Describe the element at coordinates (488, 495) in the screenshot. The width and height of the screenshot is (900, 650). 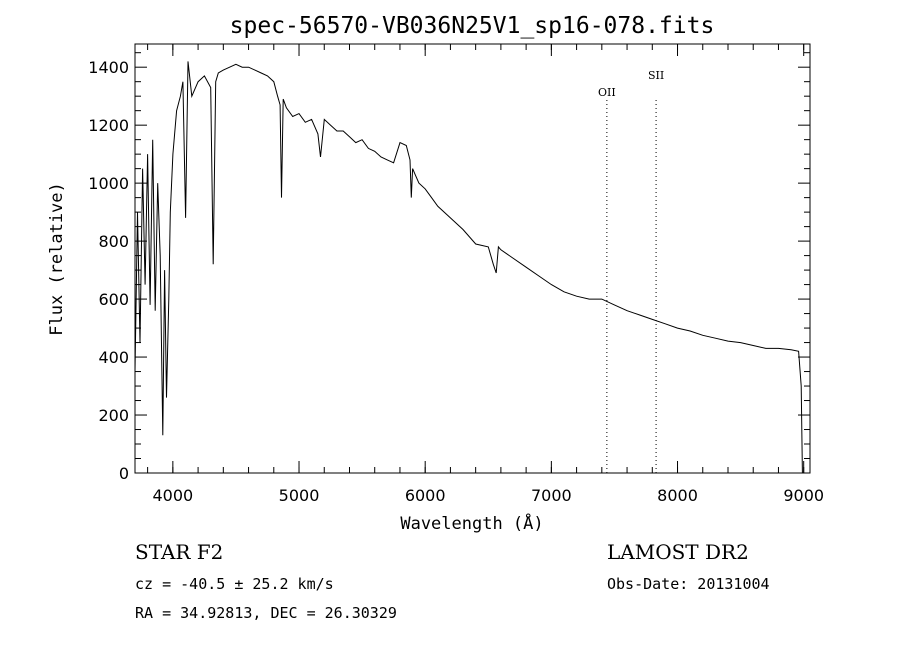
I see `x-tick-labels: 4000 5000 6000 7000 8000 9000` at that location.